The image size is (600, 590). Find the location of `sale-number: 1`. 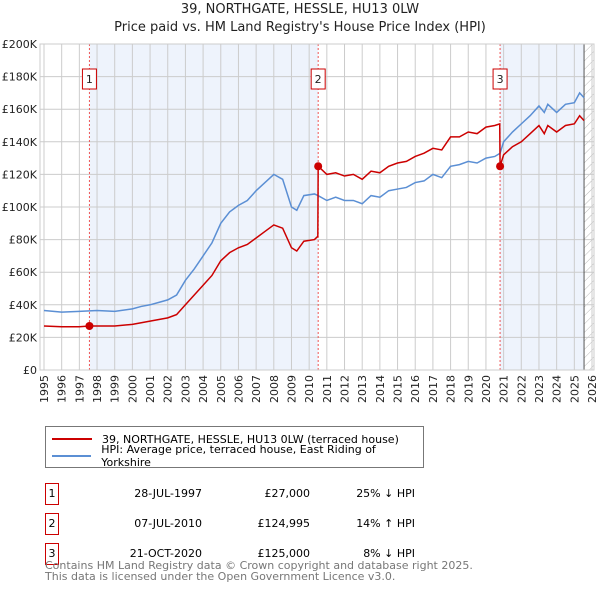

sale-number: 1 is located at coordinates (52, 494).